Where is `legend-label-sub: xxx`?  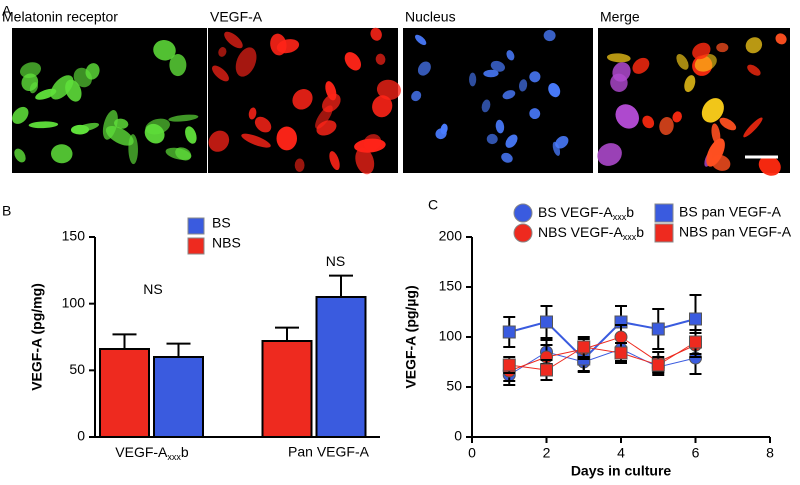
legend-label-sub: xxx is located at coordinates (630, 237).